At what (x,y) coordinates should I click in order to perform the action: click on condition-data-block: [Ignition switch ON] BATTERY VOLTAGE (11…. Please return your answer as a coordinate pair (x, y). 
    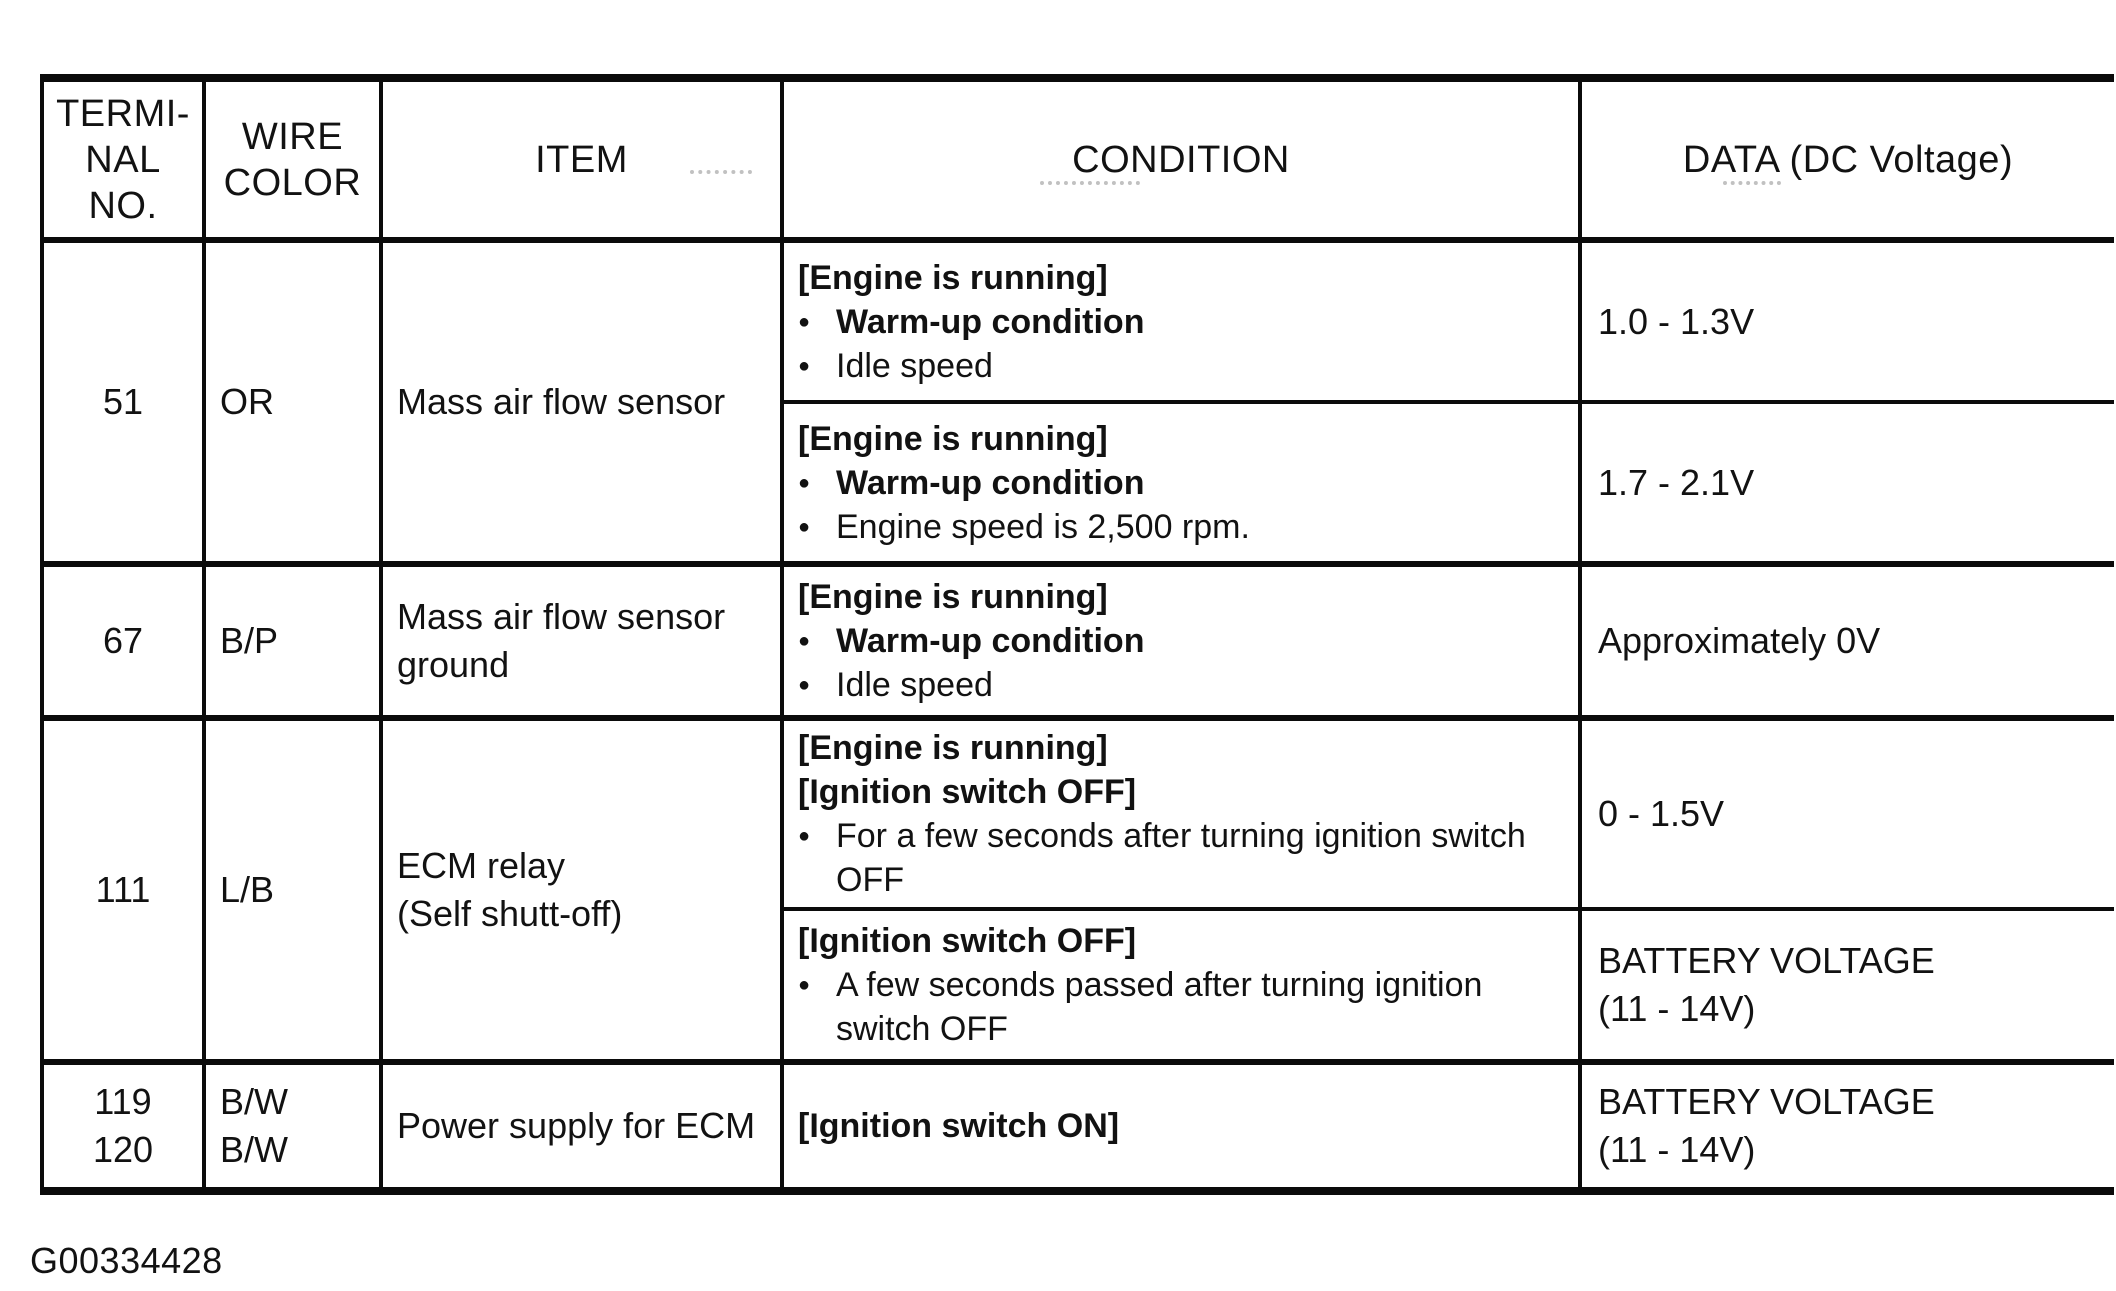
    Looking at the image, I should click on (1449, 1126).